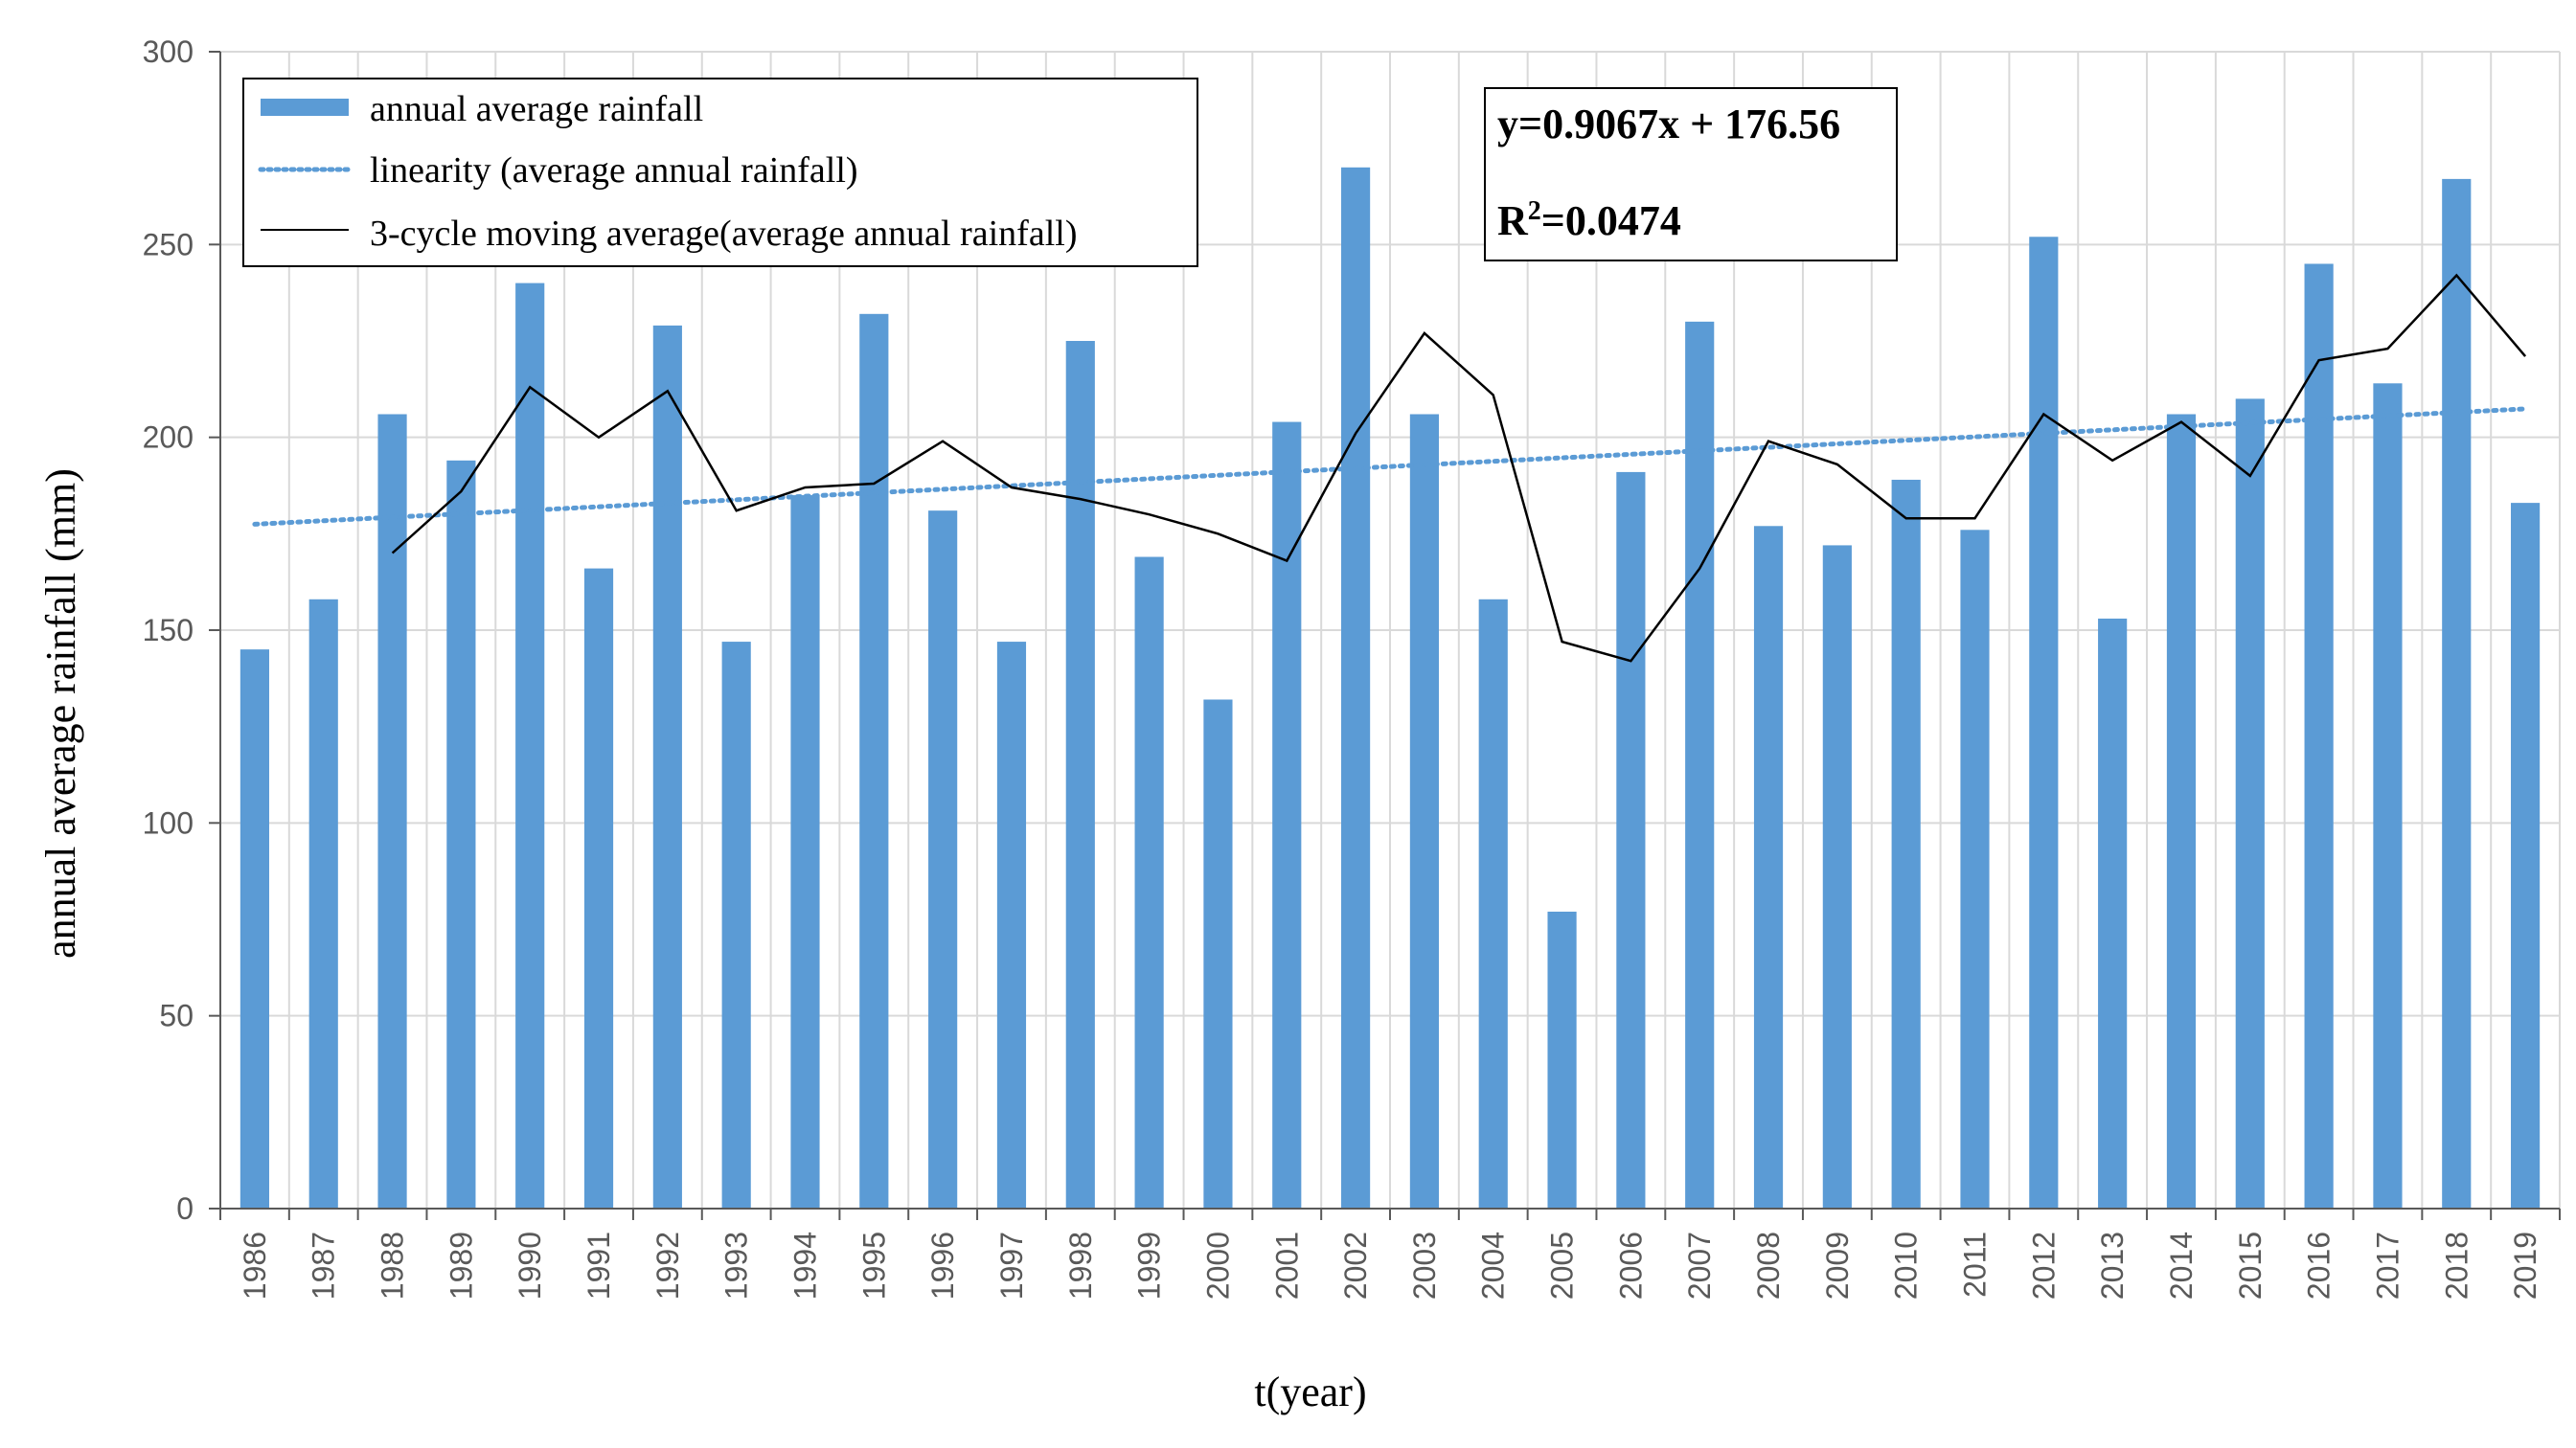 Image resolution: width=2576 pixels, height=1448 pixels. Describe the element at coordinates (2525, 1266) in the screenshot. I see `x-tick-label: 2019` at that location.